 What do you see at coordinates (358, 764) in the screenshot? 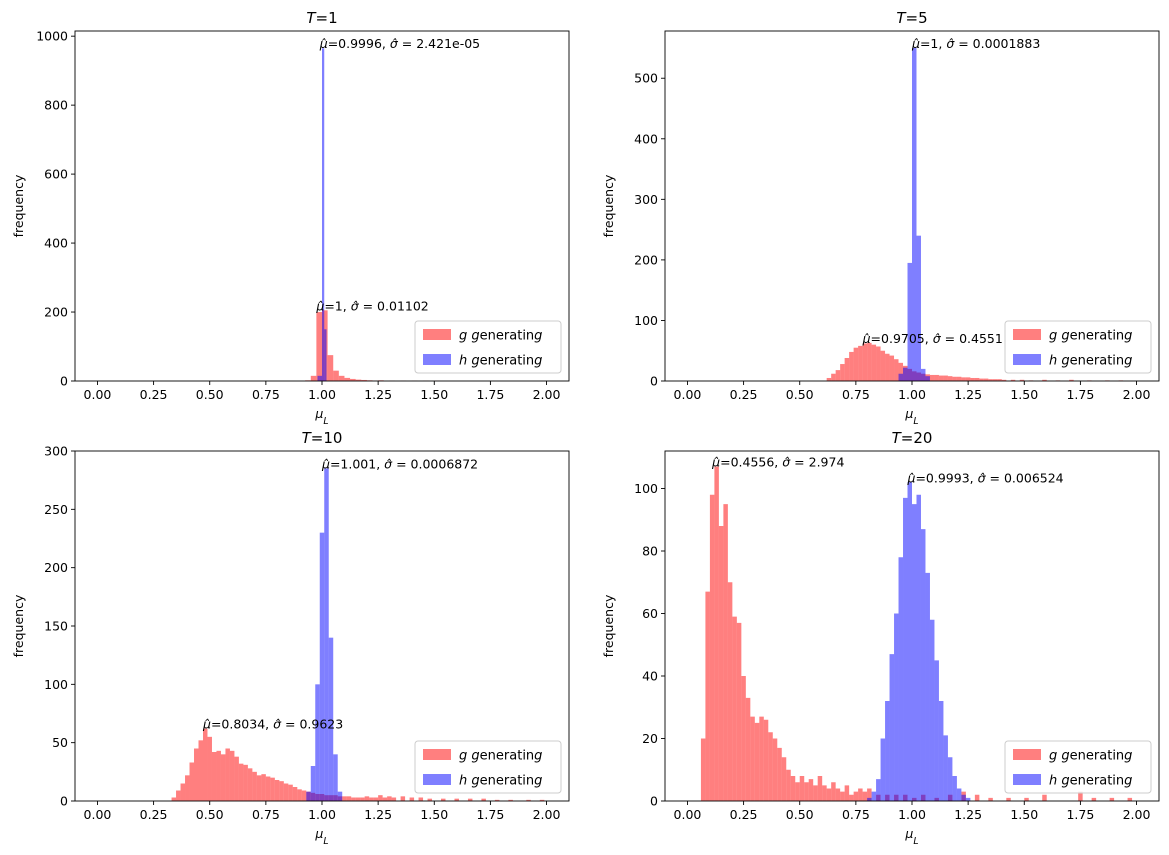
I see `series-g-generating` at bounding box center [358, 764].